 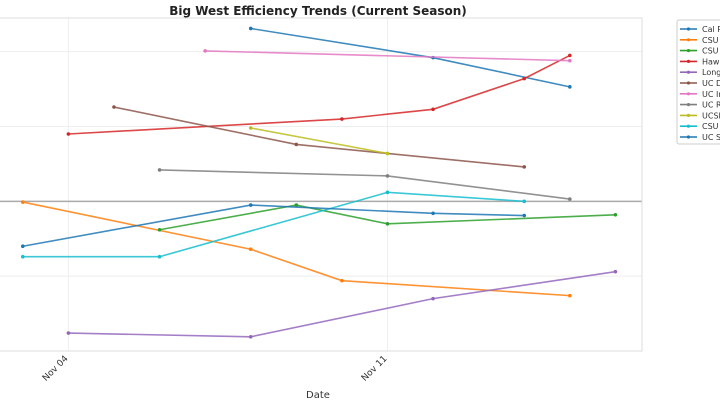 What do you see at coordinates (711, 83) in the screenshot?
I see `legend-label: UC D` at bounding box center [711, 83].